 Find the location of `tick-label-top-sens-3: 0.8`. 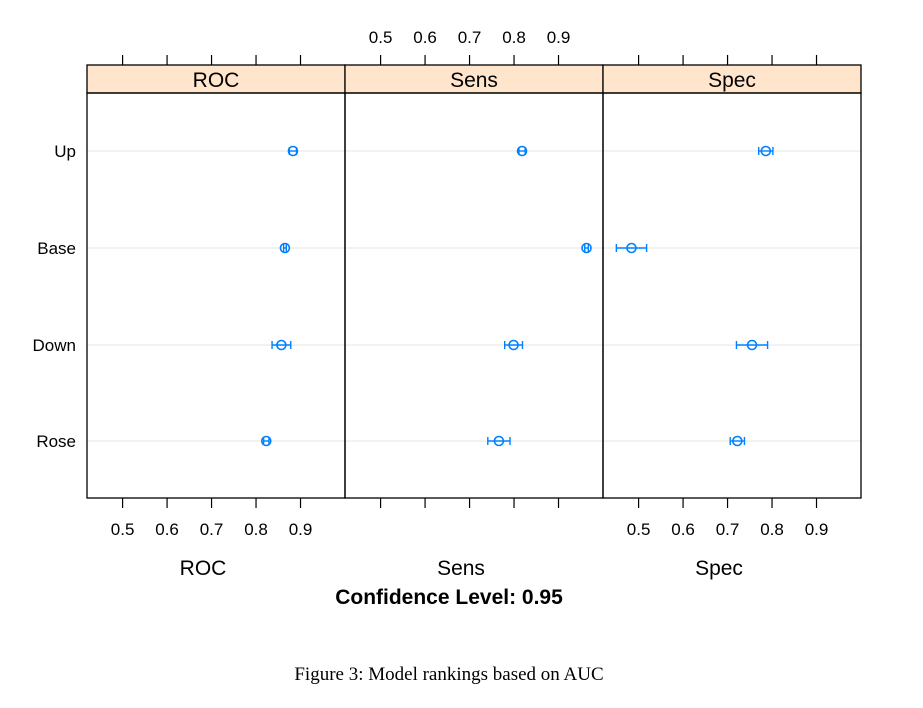

tick-label-top-sens-3: 0.8 is located at coordinates (514, 37).